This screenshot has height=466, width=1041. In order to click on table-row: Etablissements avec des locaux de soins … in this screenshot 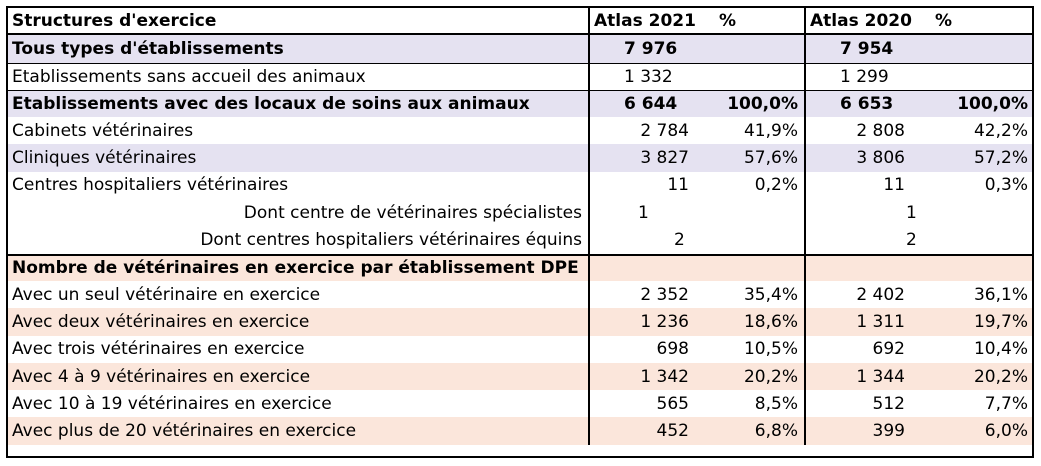, I will do `click(520, 103)`.